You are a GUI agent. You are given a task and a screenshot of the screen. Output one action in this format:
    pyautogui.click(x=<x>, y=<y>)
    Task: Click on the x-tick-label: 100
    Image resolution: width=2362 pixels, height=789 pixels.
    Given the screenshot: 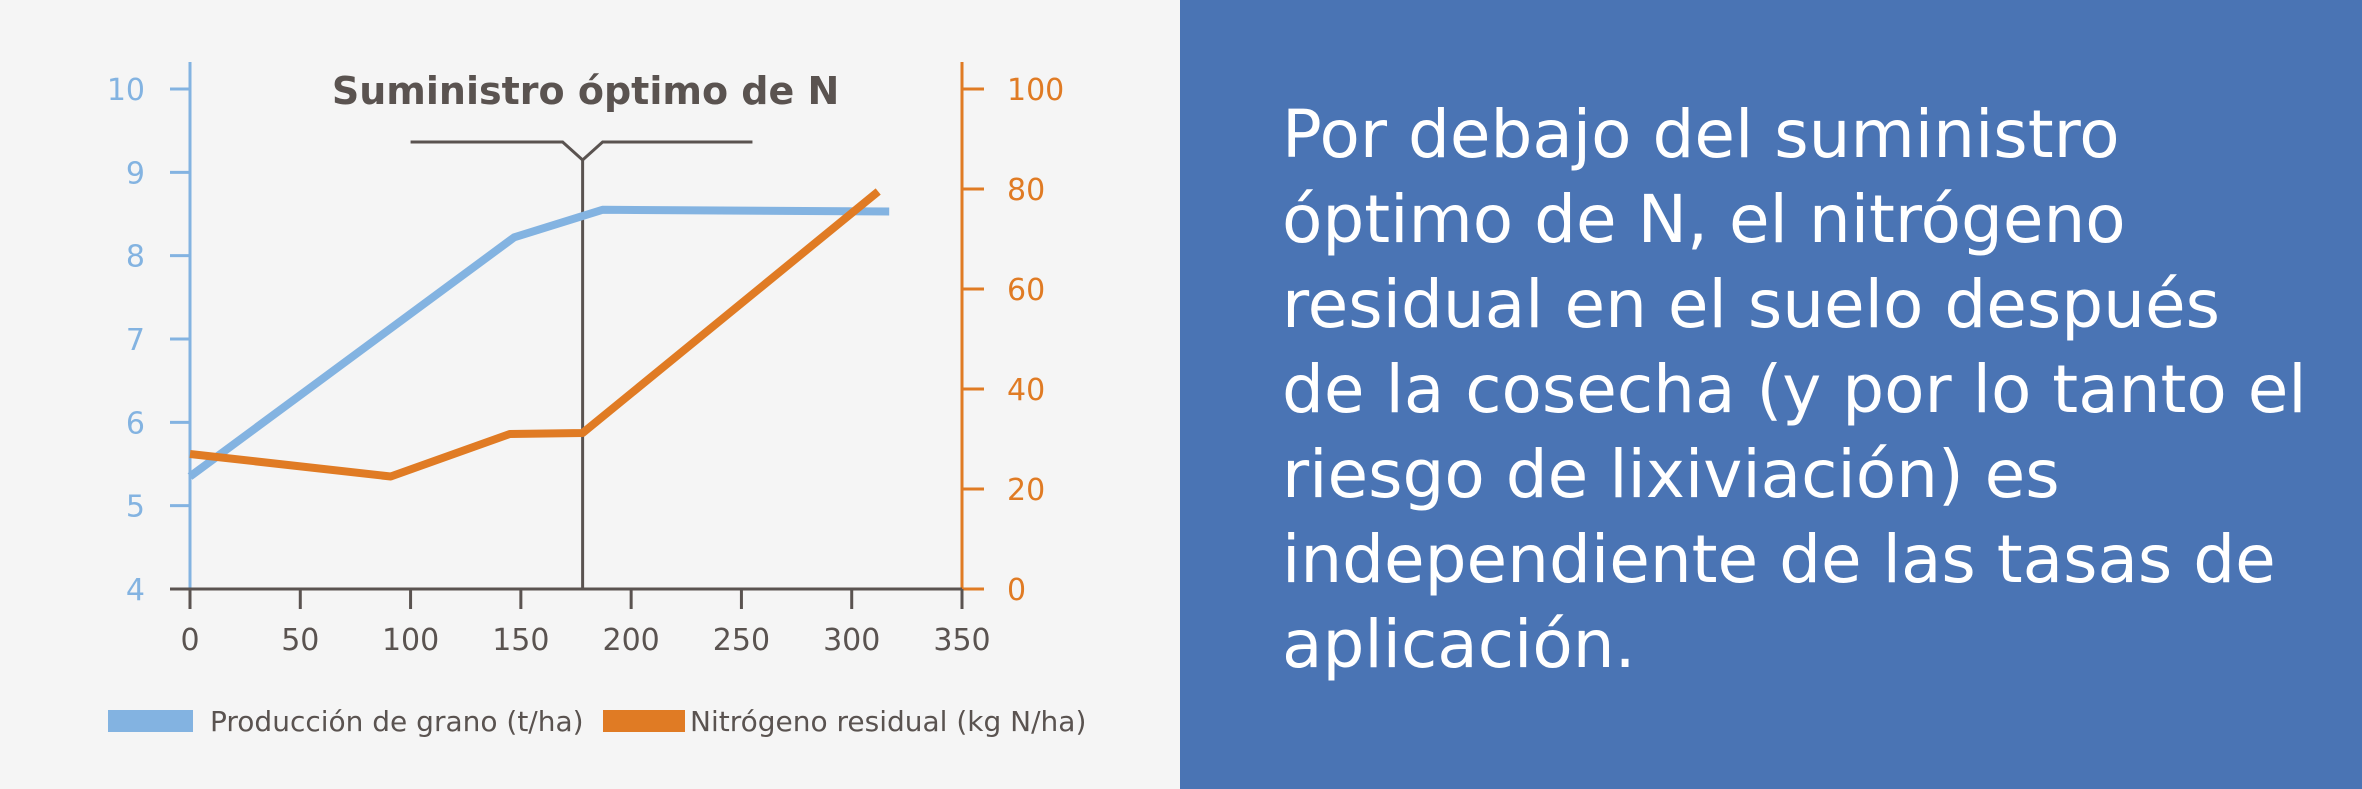 What is the action you would take?
    pyautogui.click(x=410, y=640)
    